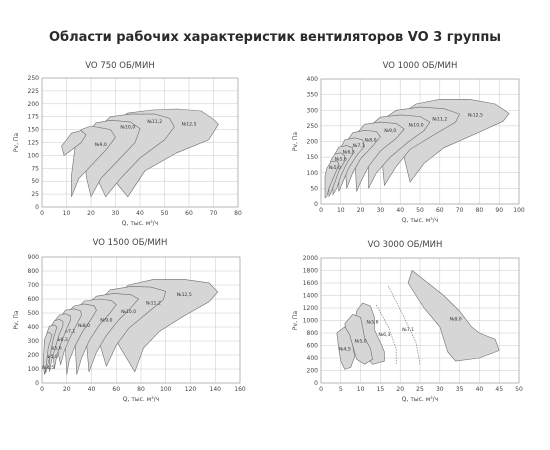  What do you see at coordinates (166, 389) in the screenshot?
I see `x-tick-label: 100` at bounding box center [166, 389].